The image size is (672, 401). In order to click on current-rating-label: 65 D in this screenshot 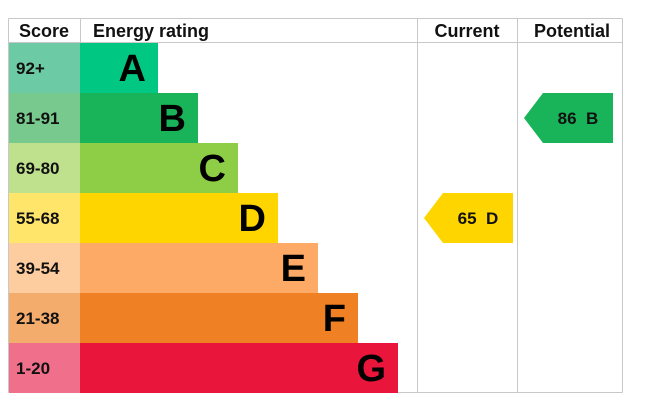, I will do `click(478, 218)`.